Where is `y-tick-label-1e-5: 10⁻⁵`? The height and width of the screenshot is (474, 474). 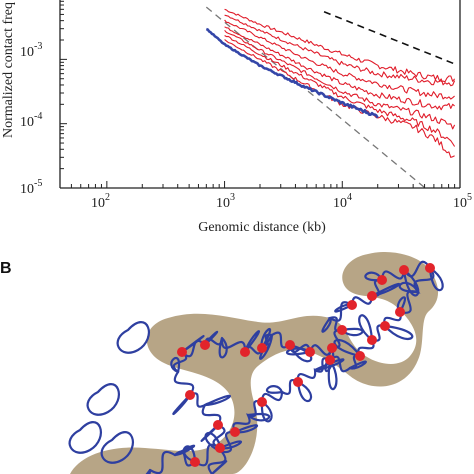 y-tick-label-1e-5: 10⁻⁵ is located at coordinates (31, 187).